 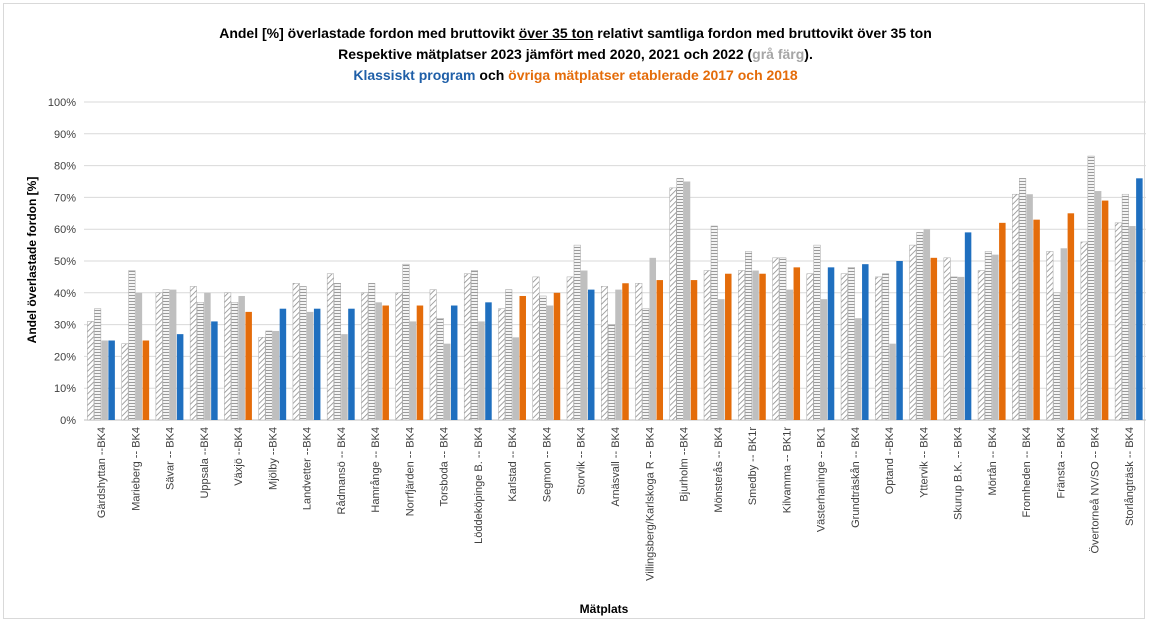 What do you see at coordinates (65, 230) in the screenshot?
I see `y-tick-label: 60%` at bounding box center [65, 230].